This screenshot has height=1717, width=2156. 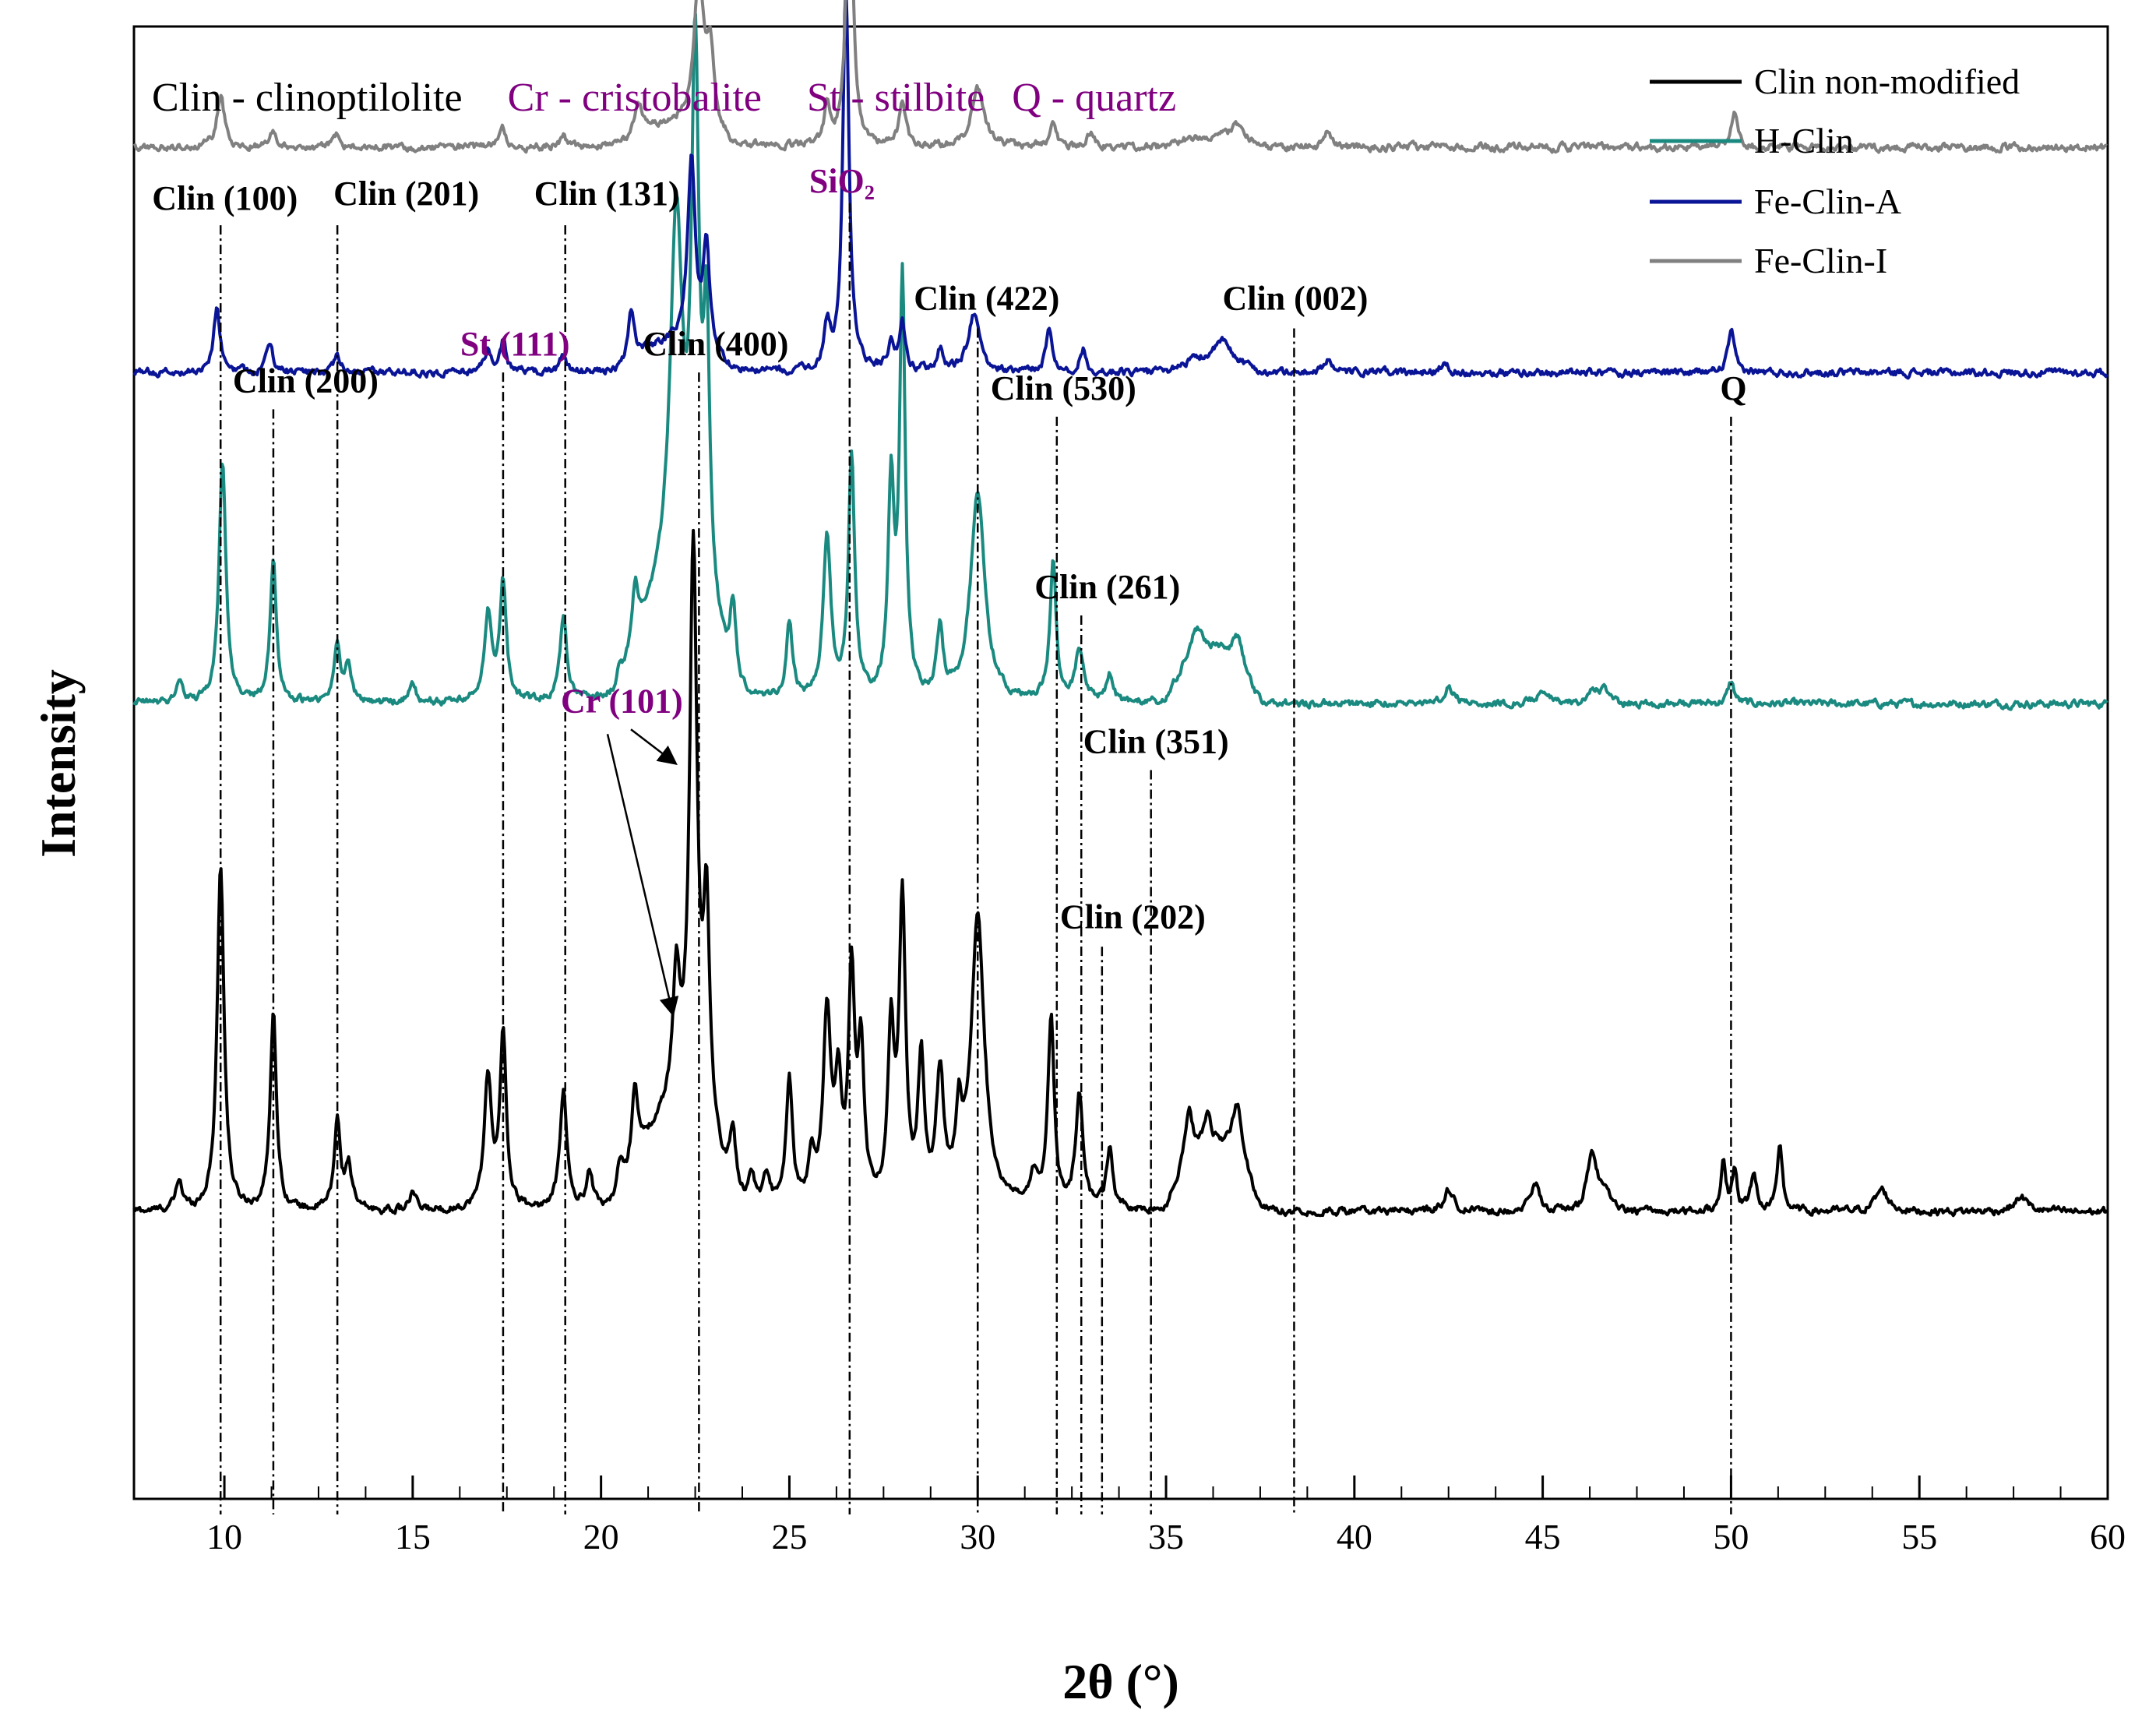 What do you see at coordinates (977, 1537) in the screenshot?
I see `x-tick-label: 30` at bounding box center [977, 1537].